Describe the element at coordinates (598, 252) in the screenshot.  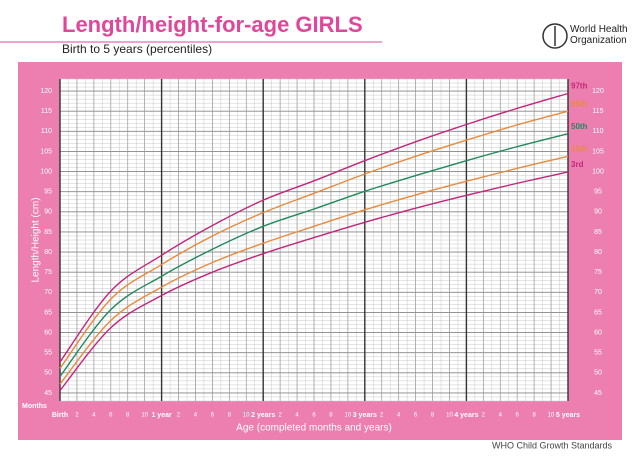
I see `y-tick-label-right: 80` at that location.